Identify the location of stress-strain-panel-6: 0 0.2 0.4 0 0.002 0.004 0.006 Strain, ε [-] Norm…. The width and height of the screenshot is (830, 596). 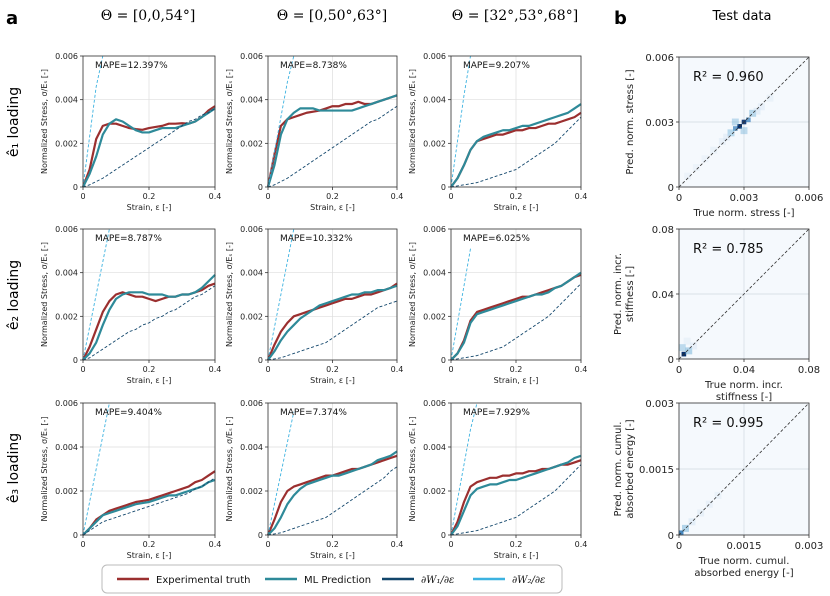
(497, 305).